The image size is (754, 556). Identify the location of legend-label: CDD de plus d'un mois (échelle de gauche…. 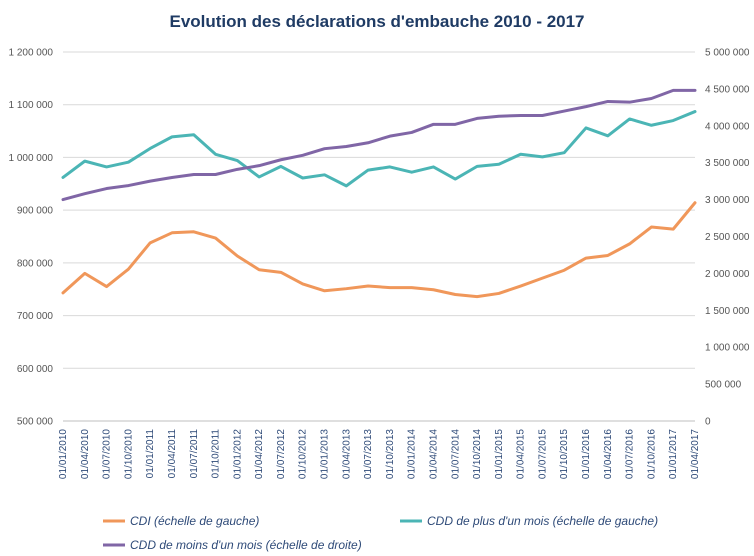
(542, 521).